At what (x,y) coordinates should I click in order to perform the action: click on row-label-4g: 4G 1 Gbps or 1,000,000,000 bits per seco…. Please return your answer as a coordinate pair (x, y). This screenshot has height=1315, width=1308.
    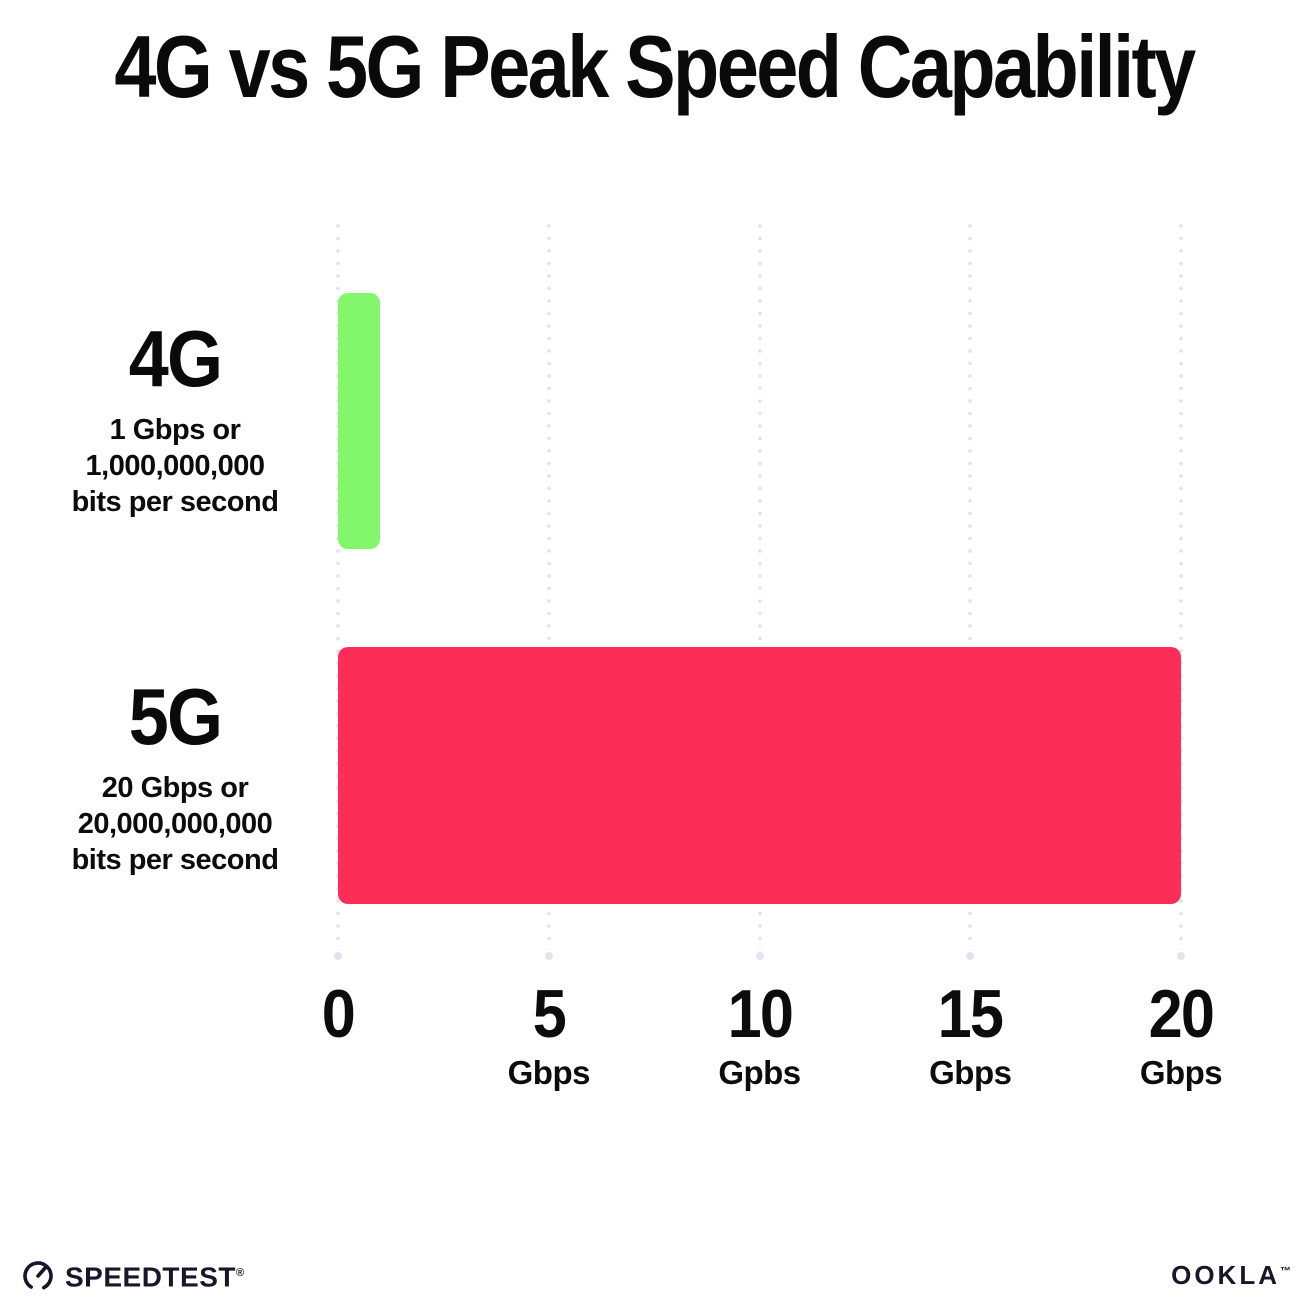
    Looking at the image, I should click on (175, 417).